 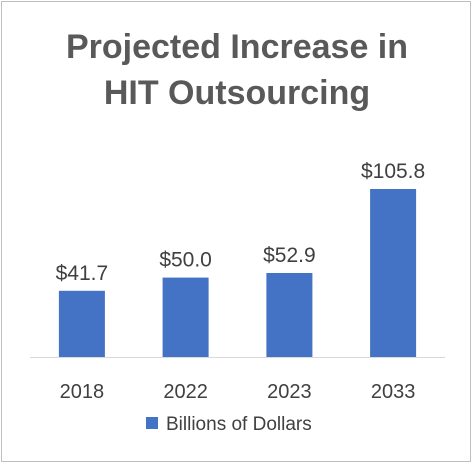 What do you see at coordinates (82, 273) in the screenshot?
I see `data-label-2018: $41.7` at bounding box center [82, 273].